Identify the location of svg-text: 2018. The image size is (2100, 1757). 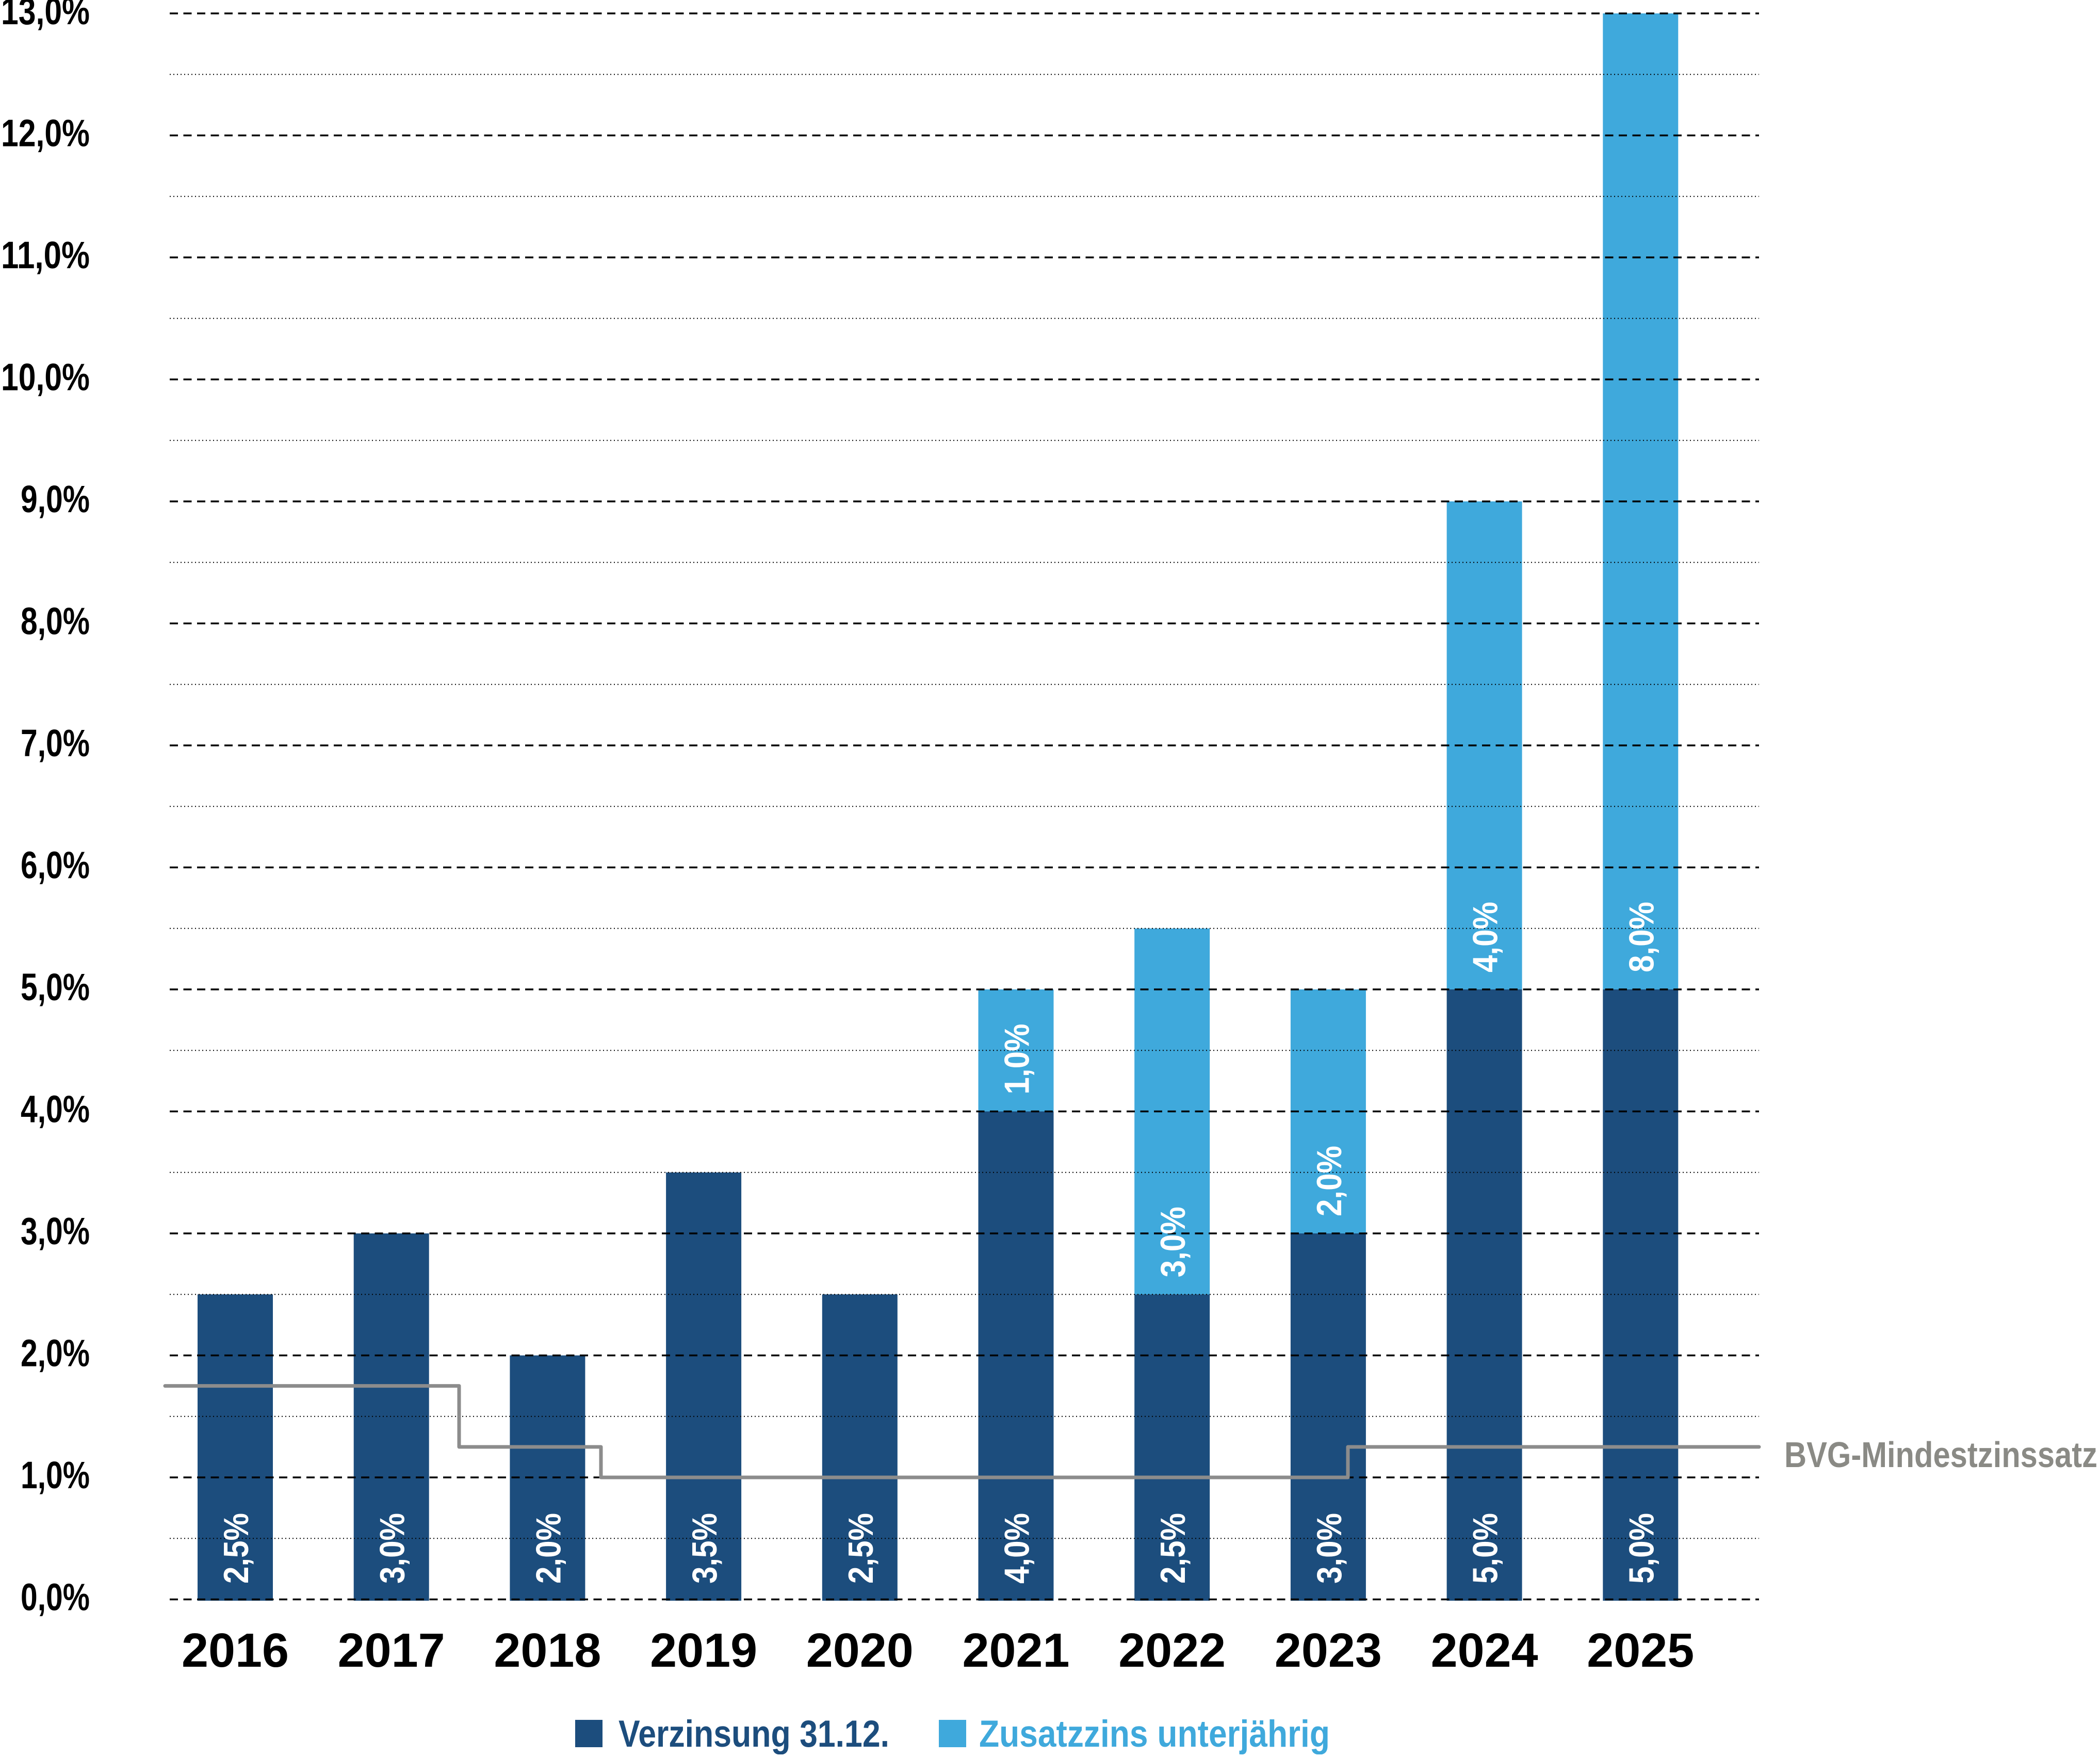
(547, 1650).